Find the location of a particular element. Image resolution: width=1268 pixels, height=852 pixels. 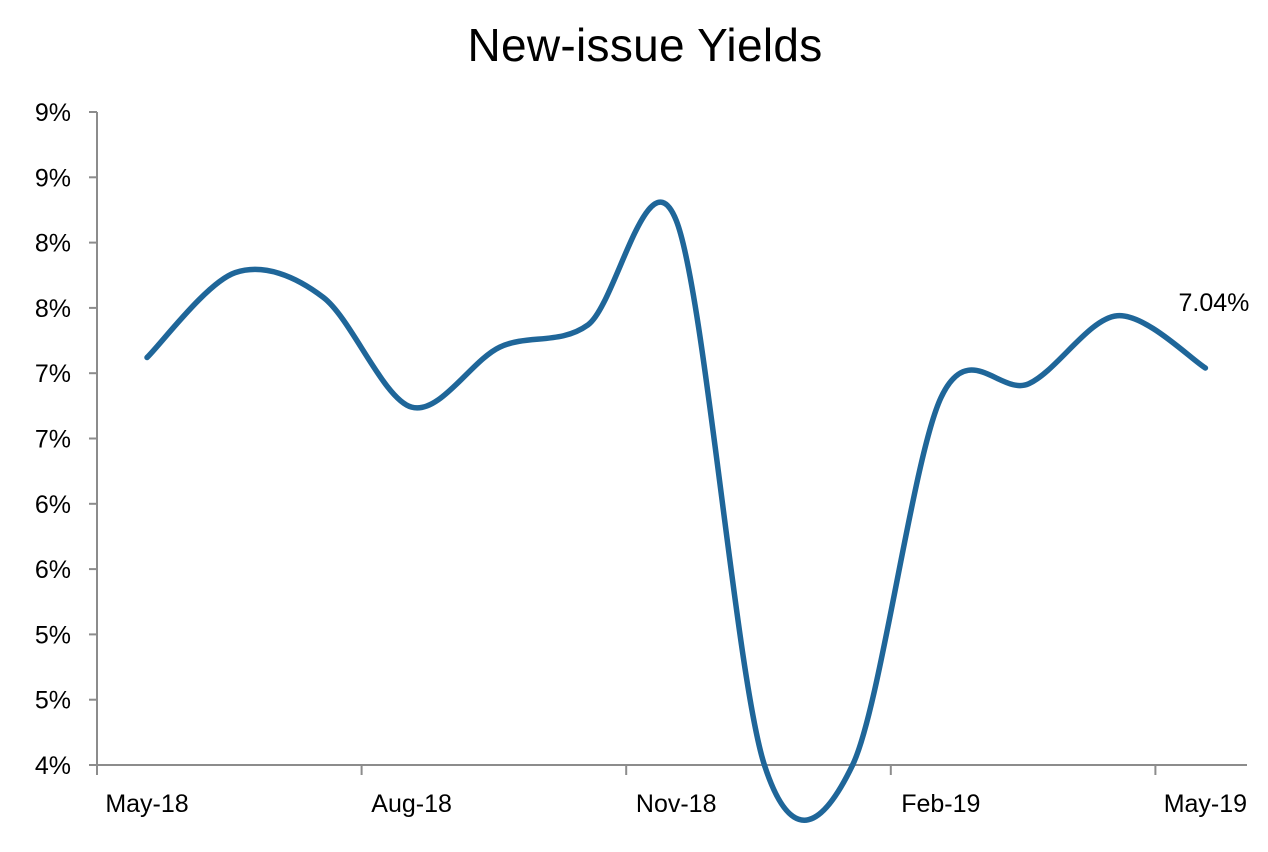

data-labels: 7.04% is located at coordinates (1214, 303).